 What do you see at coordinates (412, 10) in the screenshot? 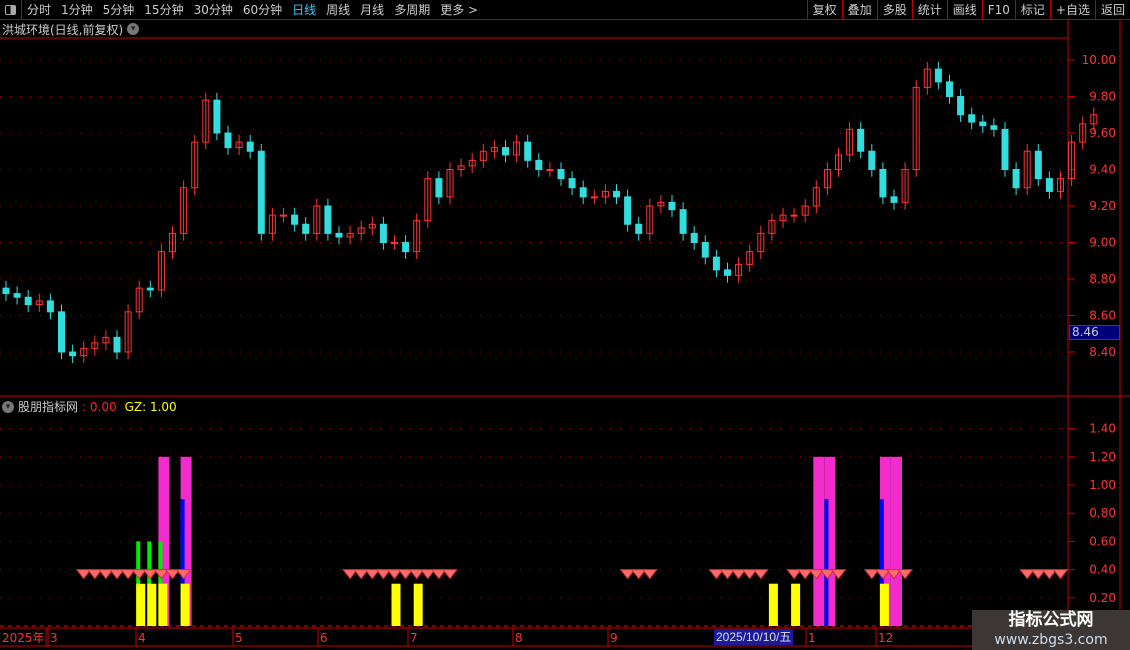
I see `period-tab: 多周期` at bounding box center [412, 10].